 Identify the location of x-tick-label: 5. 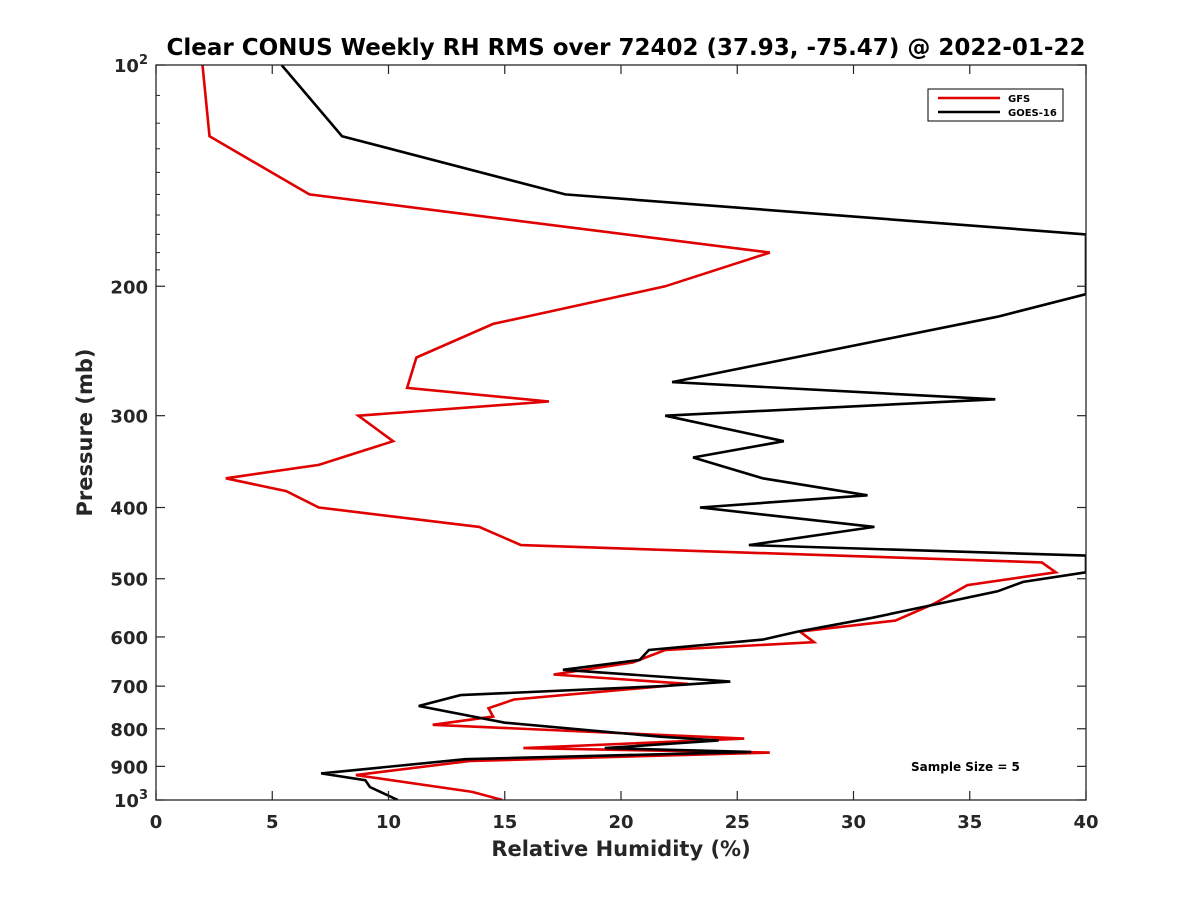
(272, 822).